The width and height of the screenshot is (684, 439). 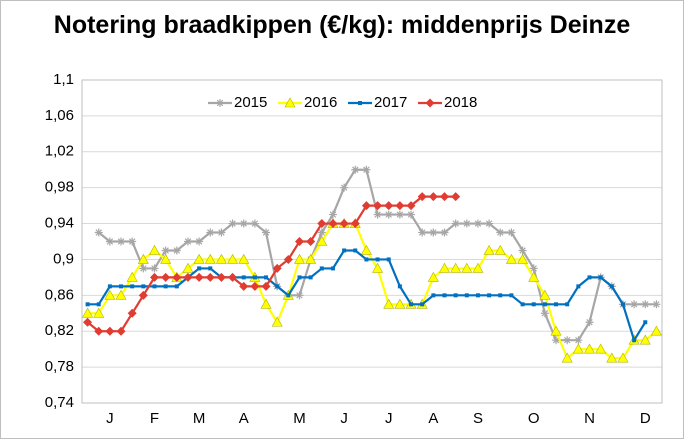 I want to click on legend-label: 2016, so click(x=320, y=102).